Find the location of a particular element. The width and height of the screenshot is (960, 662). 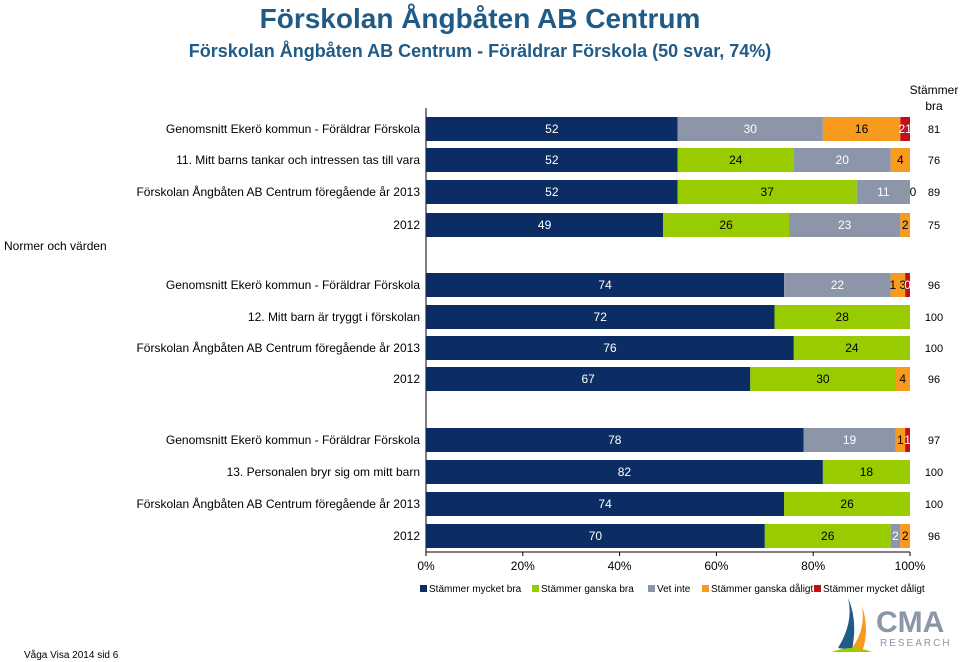

summary-value: 75 is located at coordinates (934, 226).